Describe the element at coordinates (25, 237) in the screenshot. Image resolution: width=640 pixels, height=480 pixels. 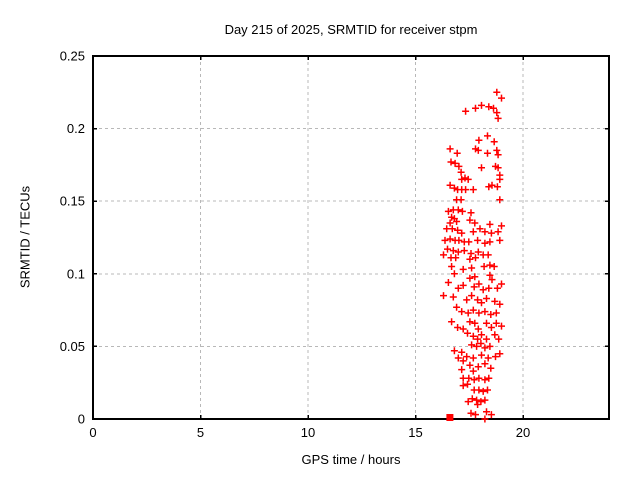
I see `y-axis-title: SRMTID / TECUs` at that location.